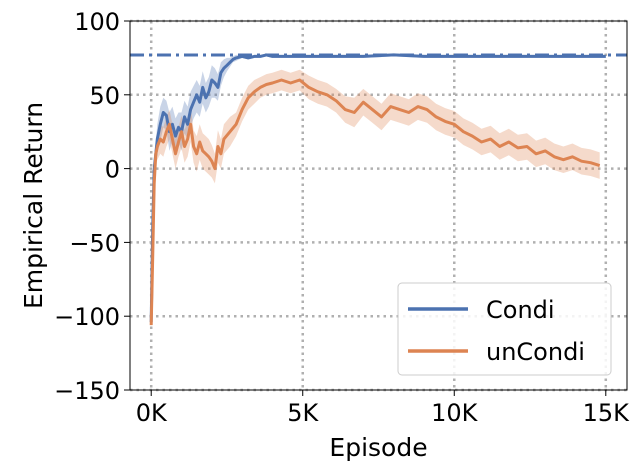 The image size is (642, 471). What do you see at coordinates (607, 413) in the screenshot?
I see `x-tick-label: 15K` at bounding box center [607, 413].